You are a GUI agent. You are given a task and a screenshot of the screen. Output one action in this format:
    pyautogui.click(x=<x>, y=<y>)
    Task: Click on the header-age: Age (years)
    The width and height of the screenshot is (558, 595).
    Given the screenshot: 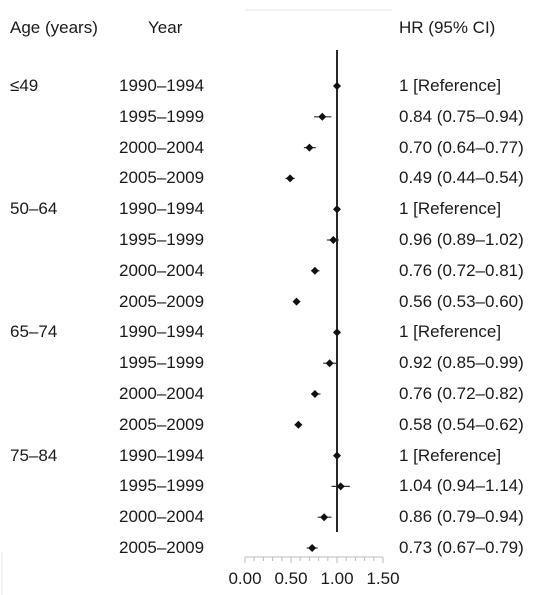 What is the action you would take?
    pyautogui.click(x=54, y=27)
    